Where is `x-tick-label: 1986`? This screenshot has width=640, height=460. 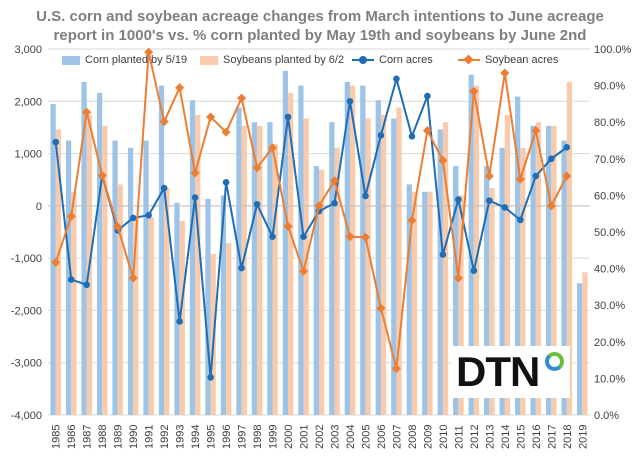 x-tick-label: 1986 is located at coordinates (72, 437).